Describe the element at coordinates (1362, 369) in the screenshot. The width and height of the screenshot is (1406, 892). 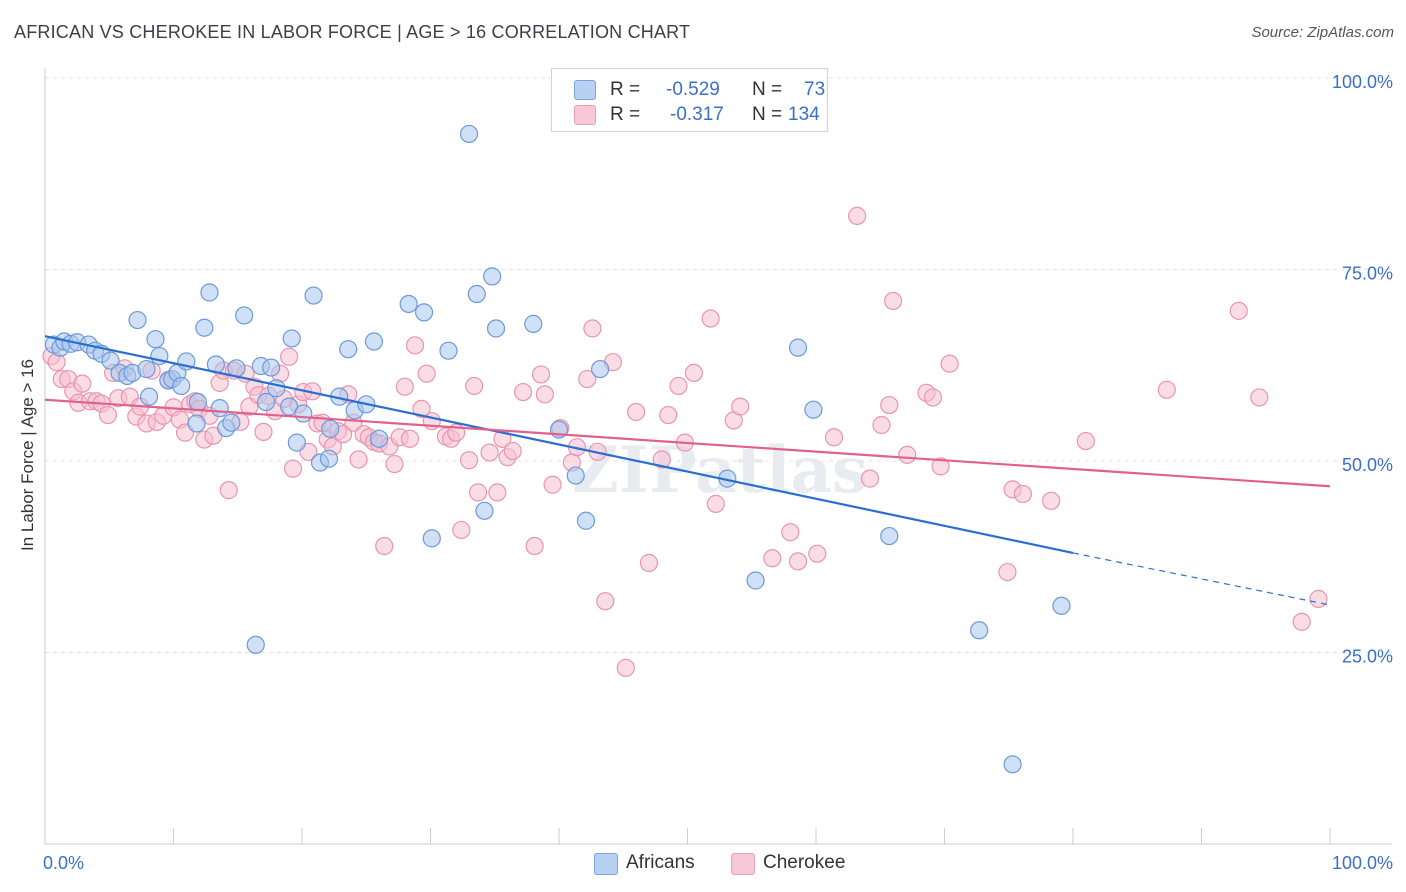
I see `y-tick-labels: 25.0% 50.0% 75.0% 100.0%` at that location.